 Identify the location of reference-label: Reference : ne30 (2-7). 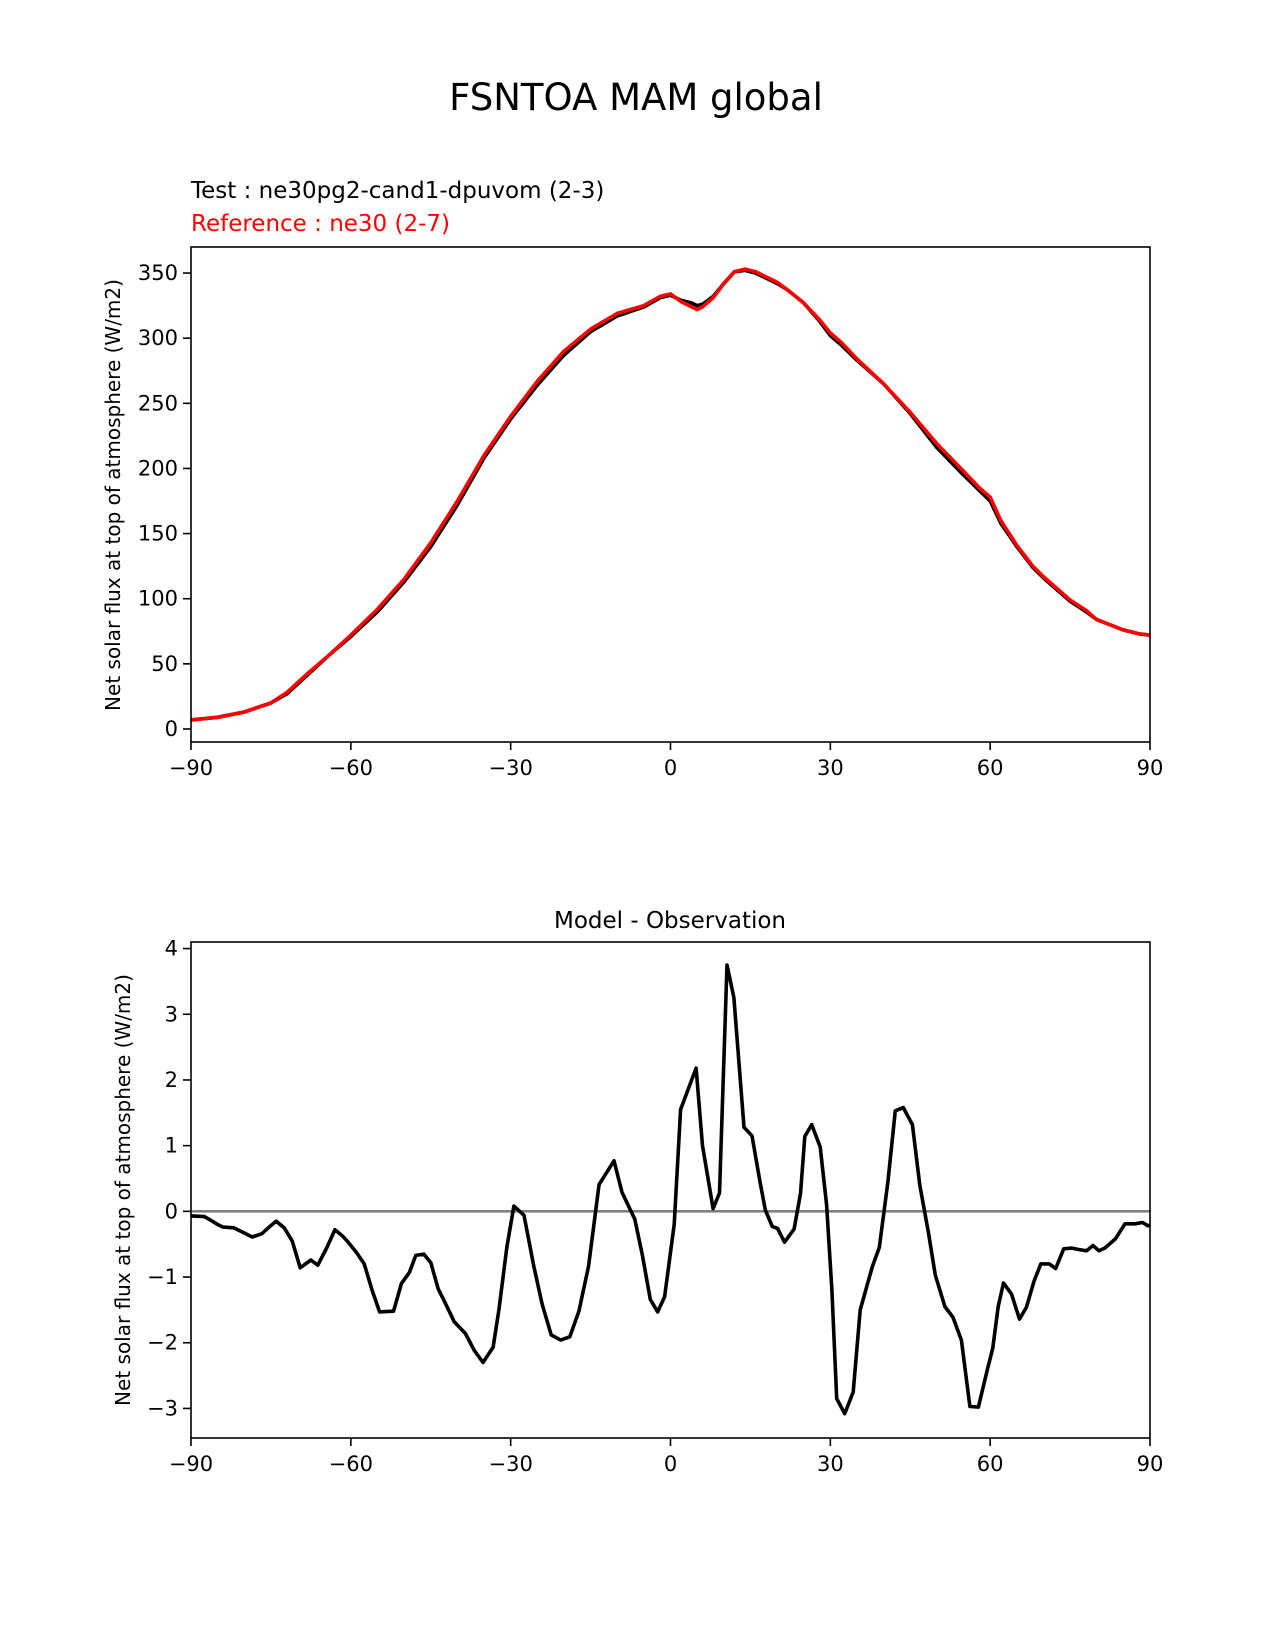
(320, 224).